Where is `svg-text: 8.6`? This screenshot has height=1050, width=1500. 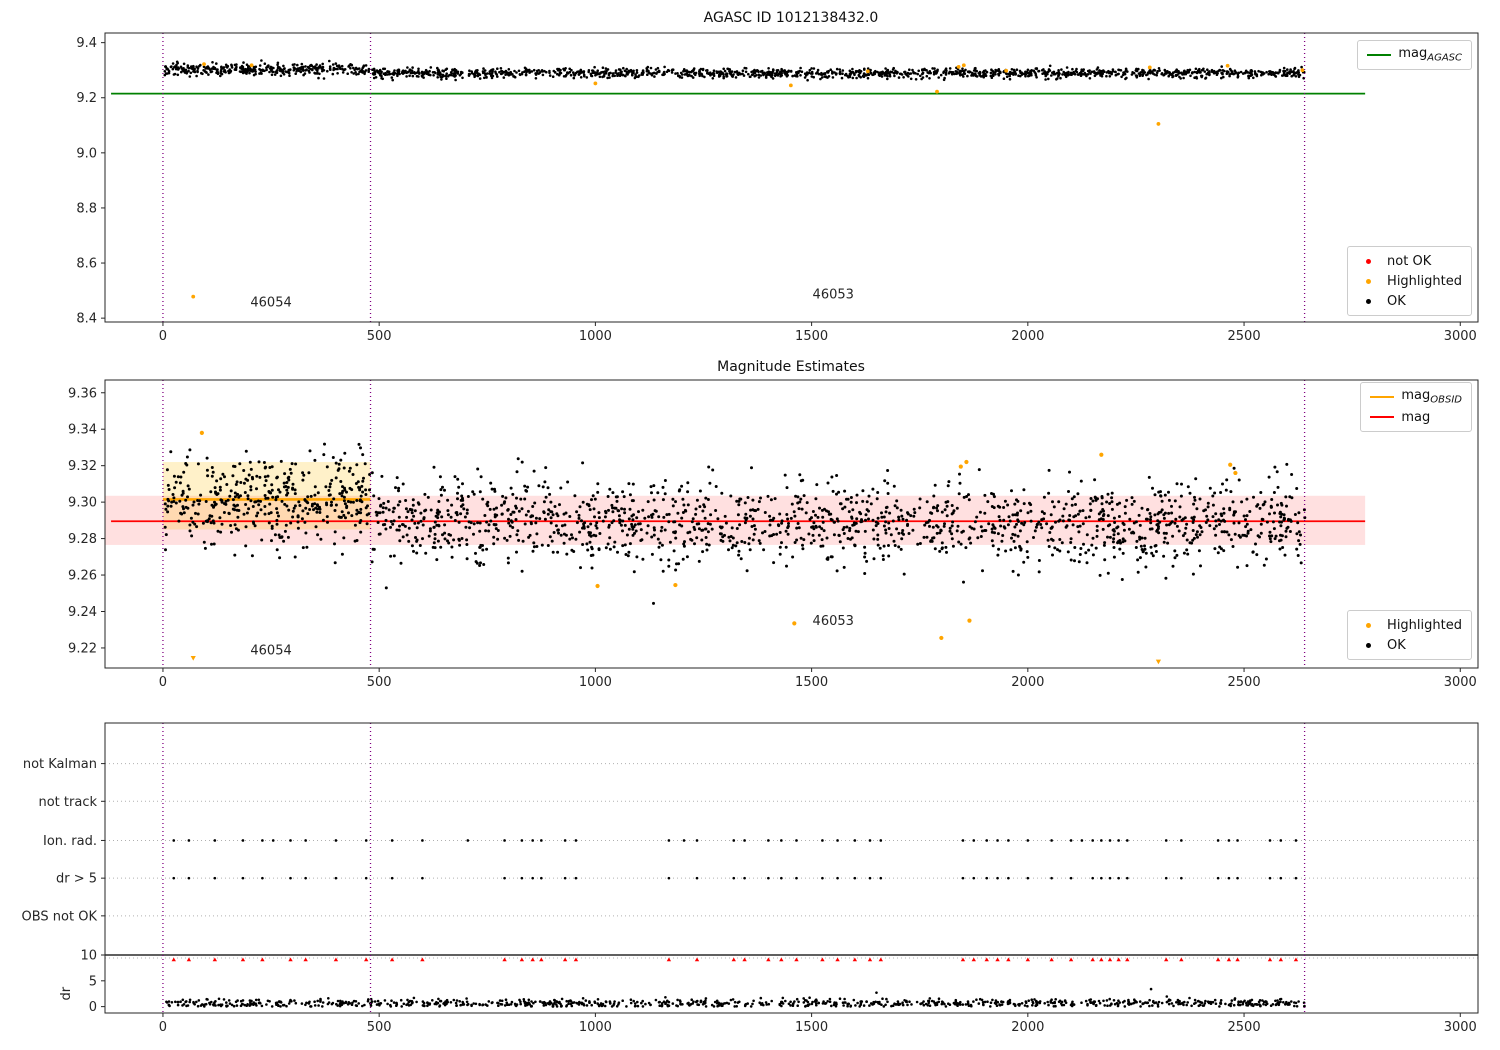 svg-text: 8.6 is located at coordinates (86, 264).